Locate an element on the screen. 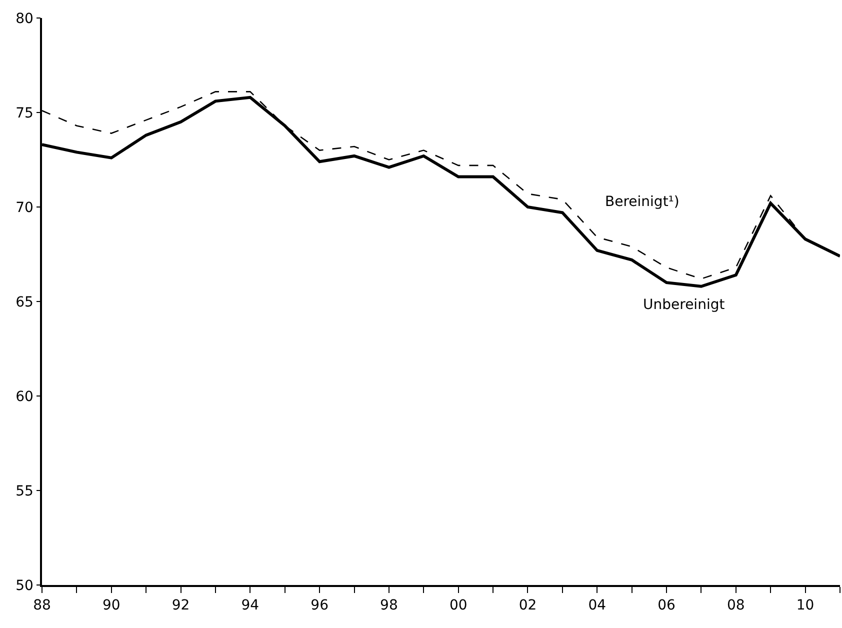 The width and height of the screenshot is (842, 628). x-tick-label: 92 is located at coordinates (181, 606).